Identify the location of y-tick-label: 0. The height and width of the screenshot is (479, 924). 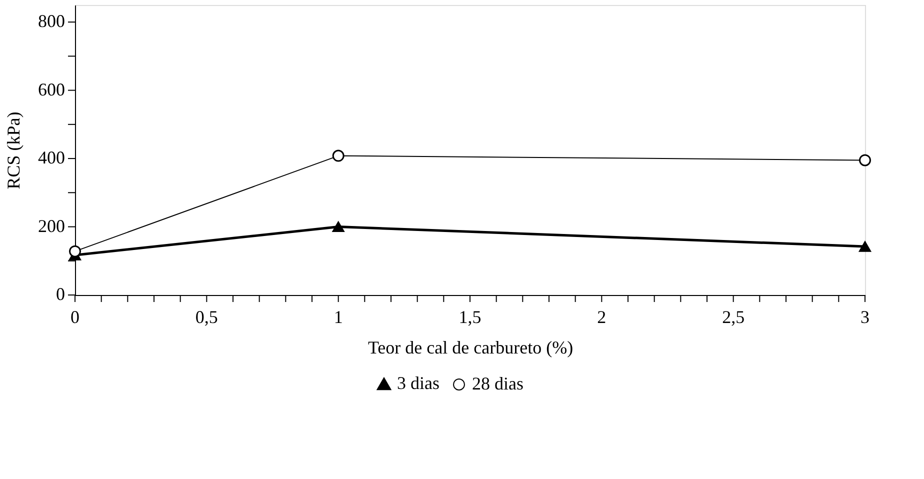
(60, 294).